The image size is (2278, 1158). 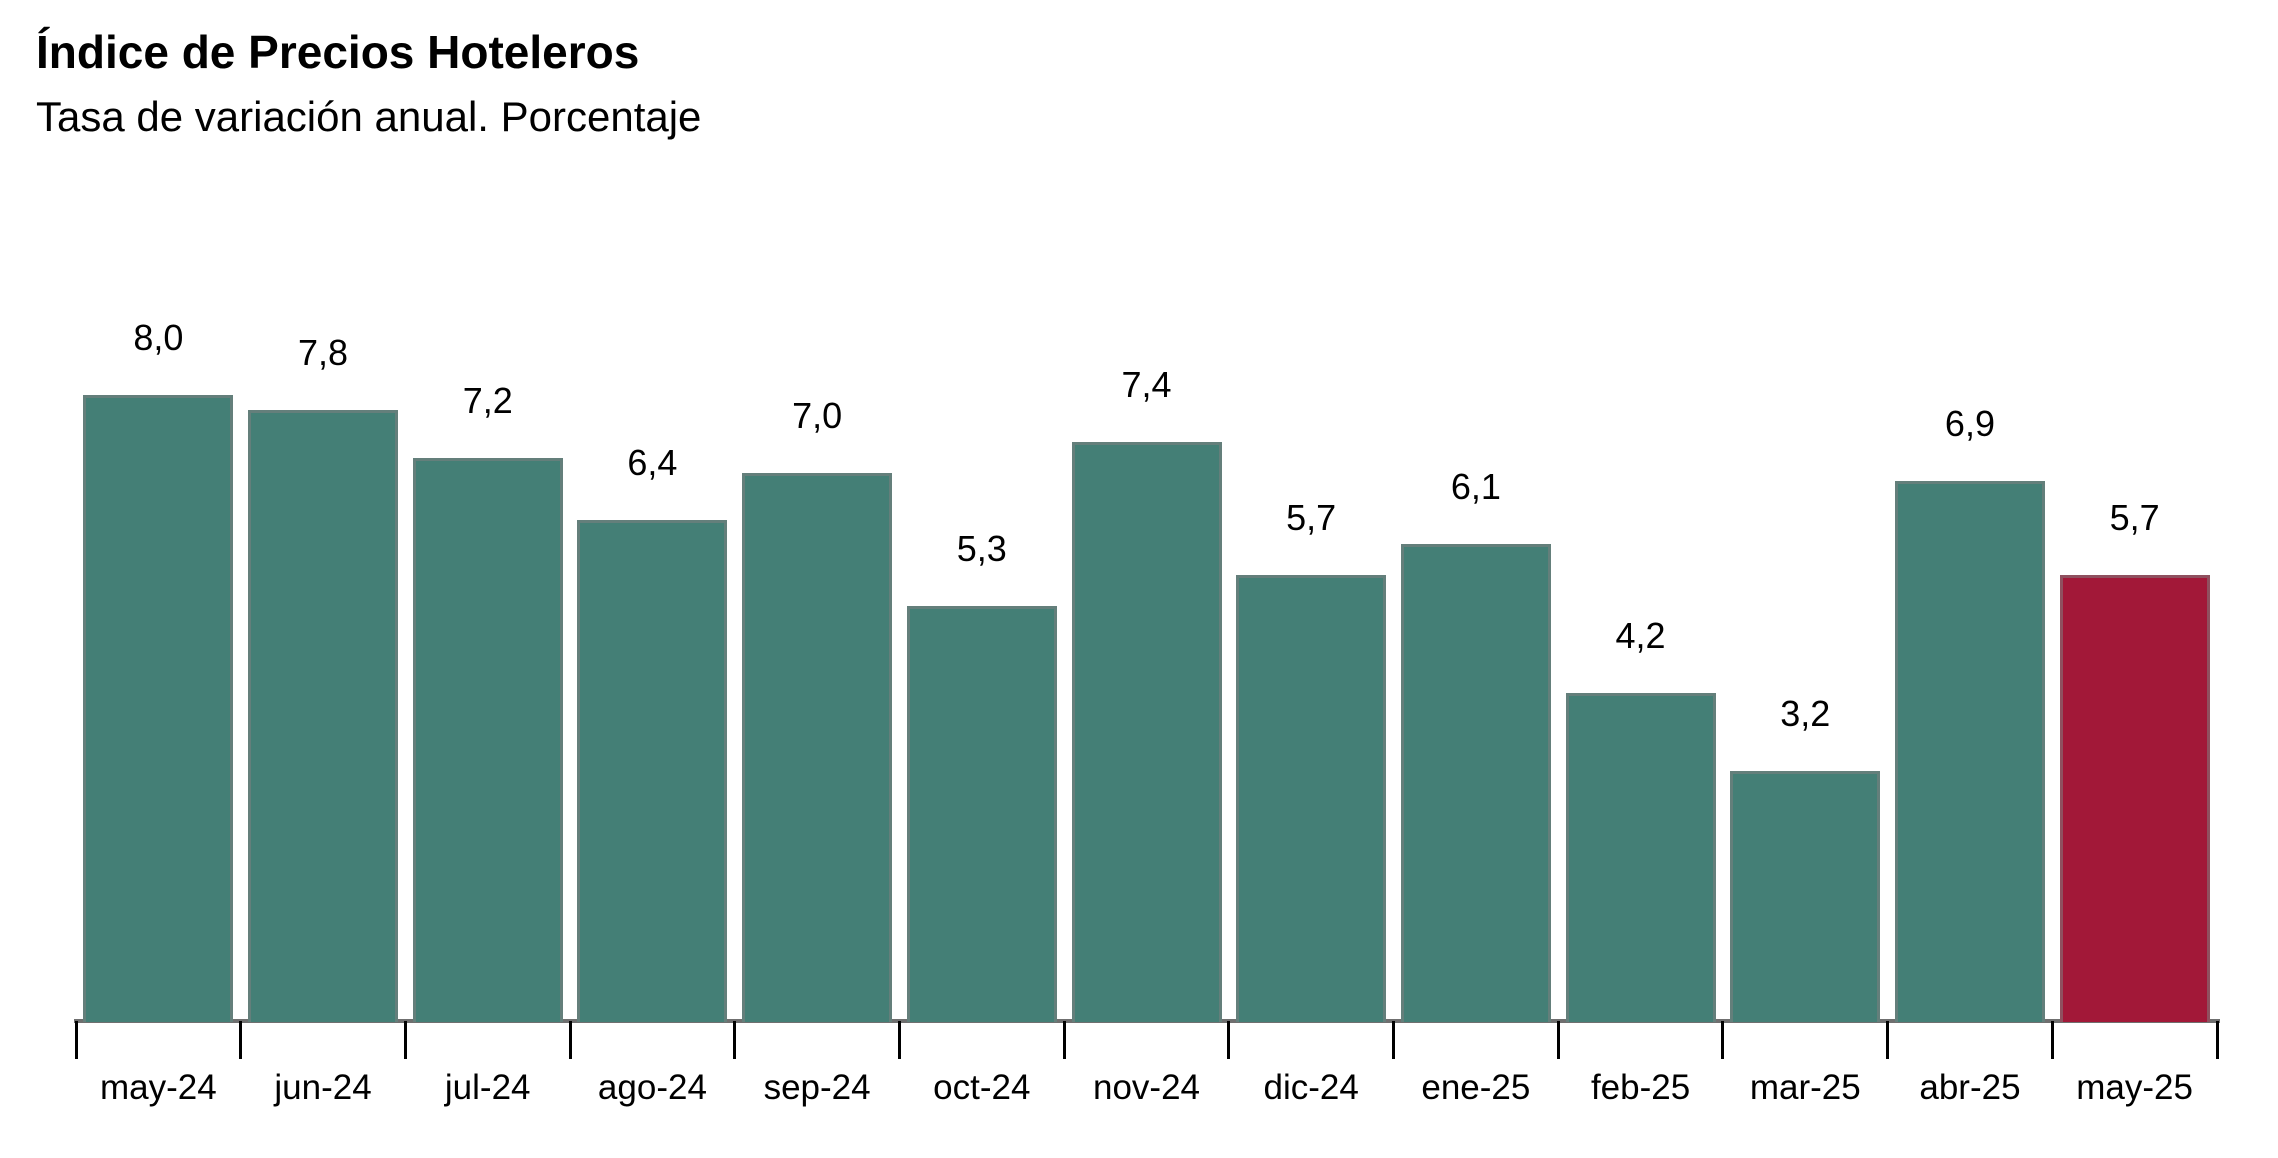 I want to click on x-axis-label: may-24, so click(x=158, y=1087).